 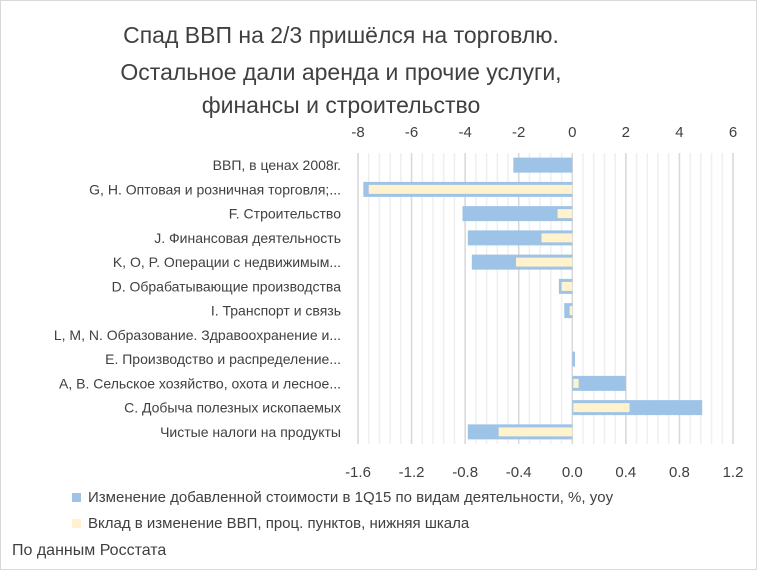 I want to click on top-axis-tick-label: -6, so click(x=411, y=132).